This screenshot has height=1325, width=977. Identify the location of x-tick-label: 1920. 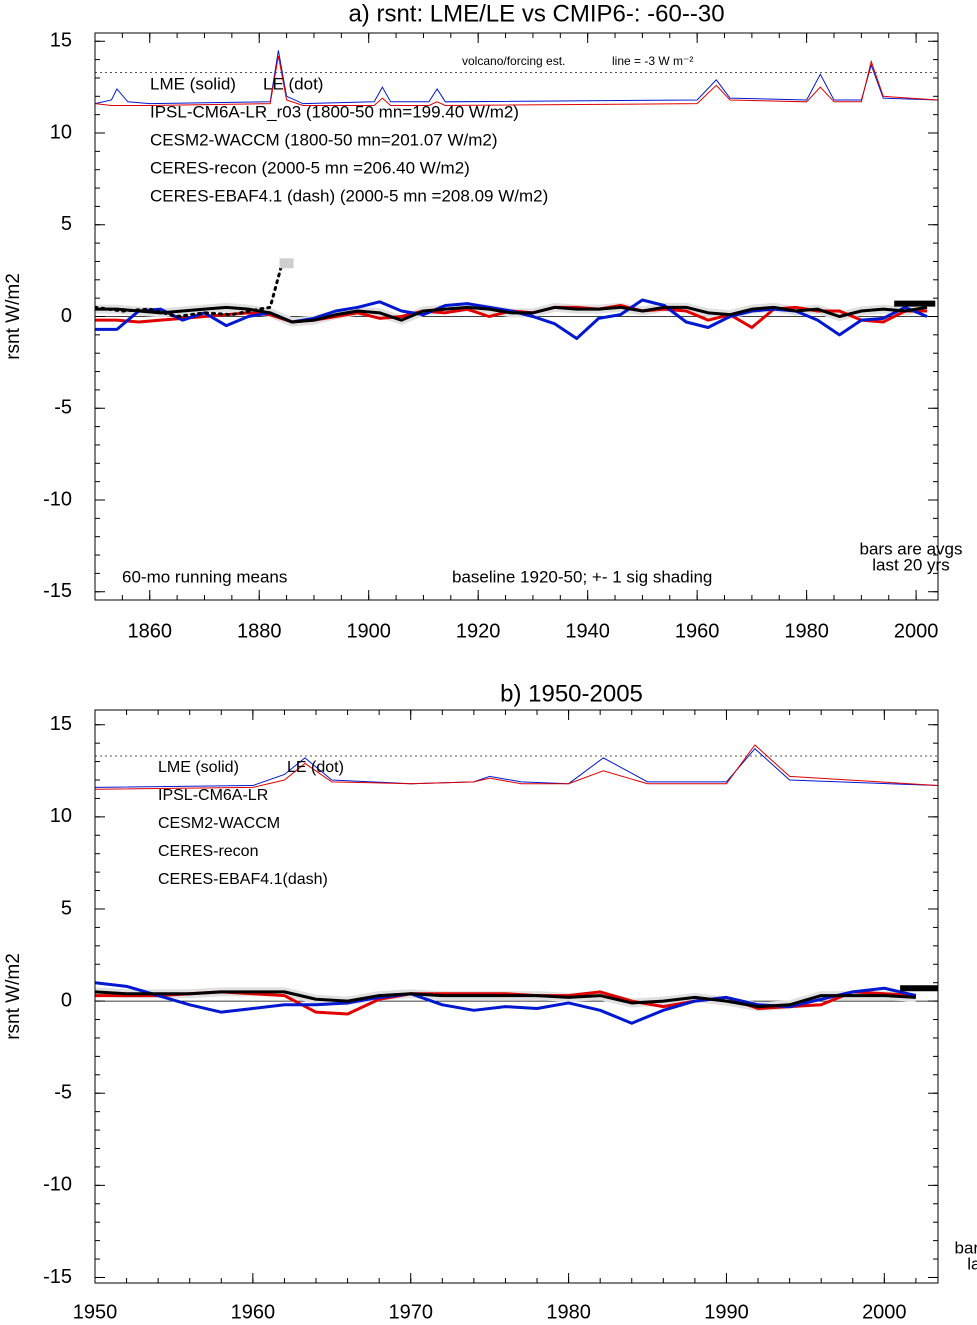
(478, 631).